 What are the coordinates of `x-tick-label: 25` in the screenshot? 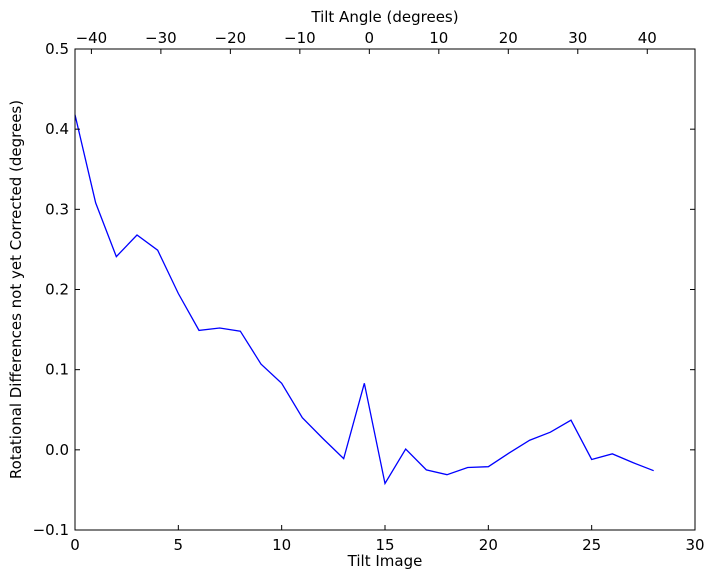 It's located at (591, 545).